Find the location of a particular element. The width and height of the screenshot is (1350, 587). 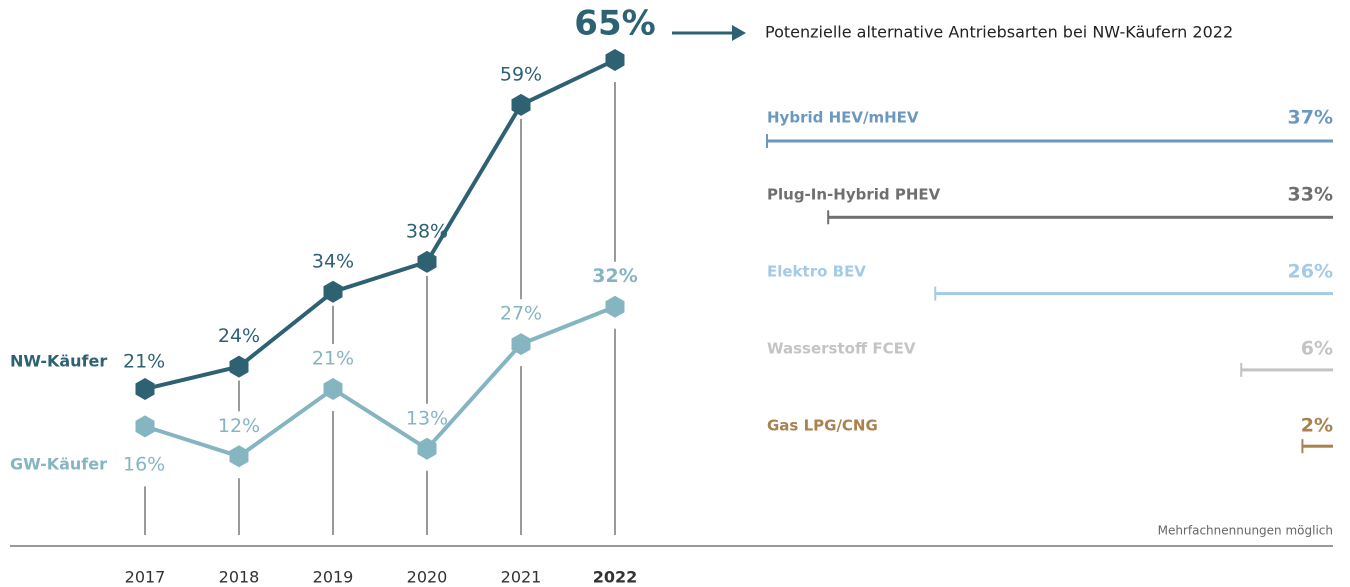

x-tick-label: 2019 is located at coordinates (333, 577).